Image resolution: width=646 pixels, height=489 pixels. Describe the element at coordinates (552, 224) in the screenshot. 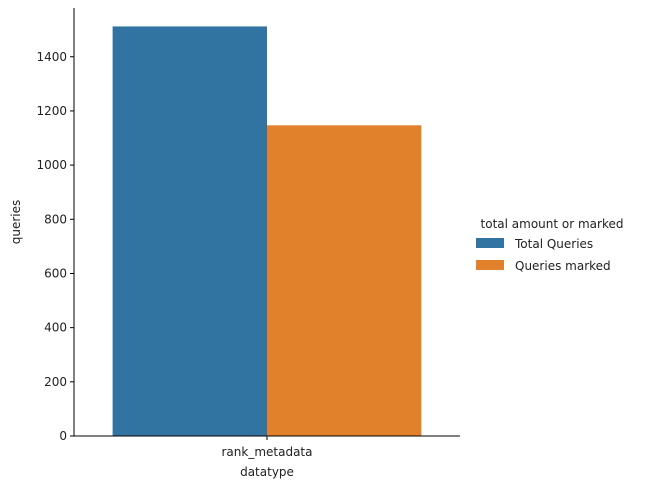

I see `legend-title: total amount or marked` at that location.